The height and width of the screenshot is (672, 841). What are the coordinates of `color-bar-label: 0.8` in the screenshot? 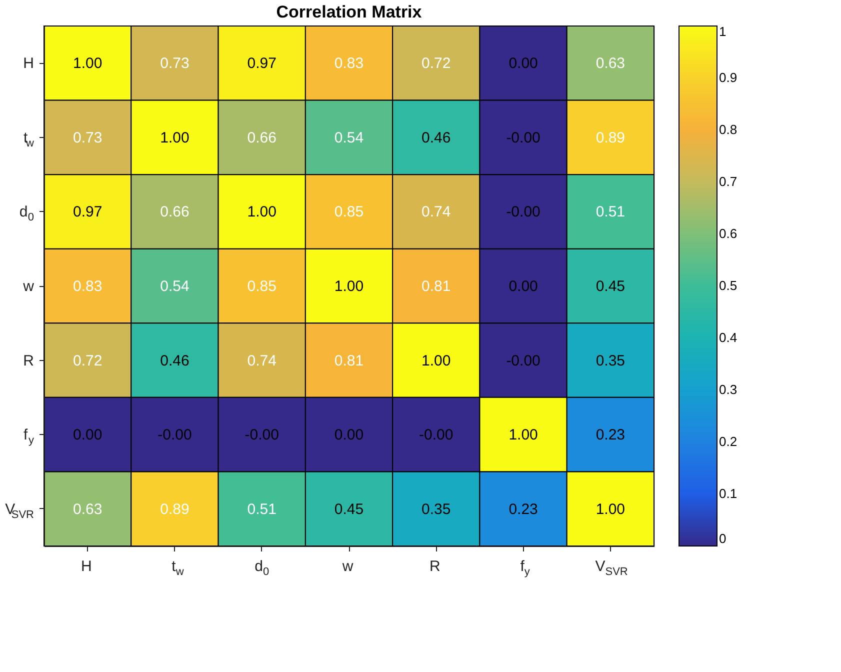 It's located at (728, 129).